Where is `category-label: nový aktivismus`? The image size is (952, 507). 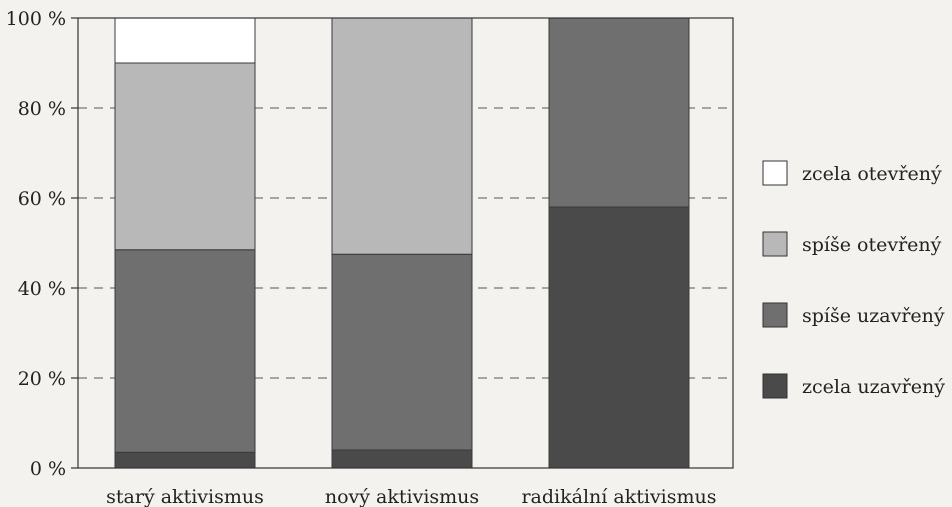 category-label: nový aktivismus is located at coordinates (402, 496).